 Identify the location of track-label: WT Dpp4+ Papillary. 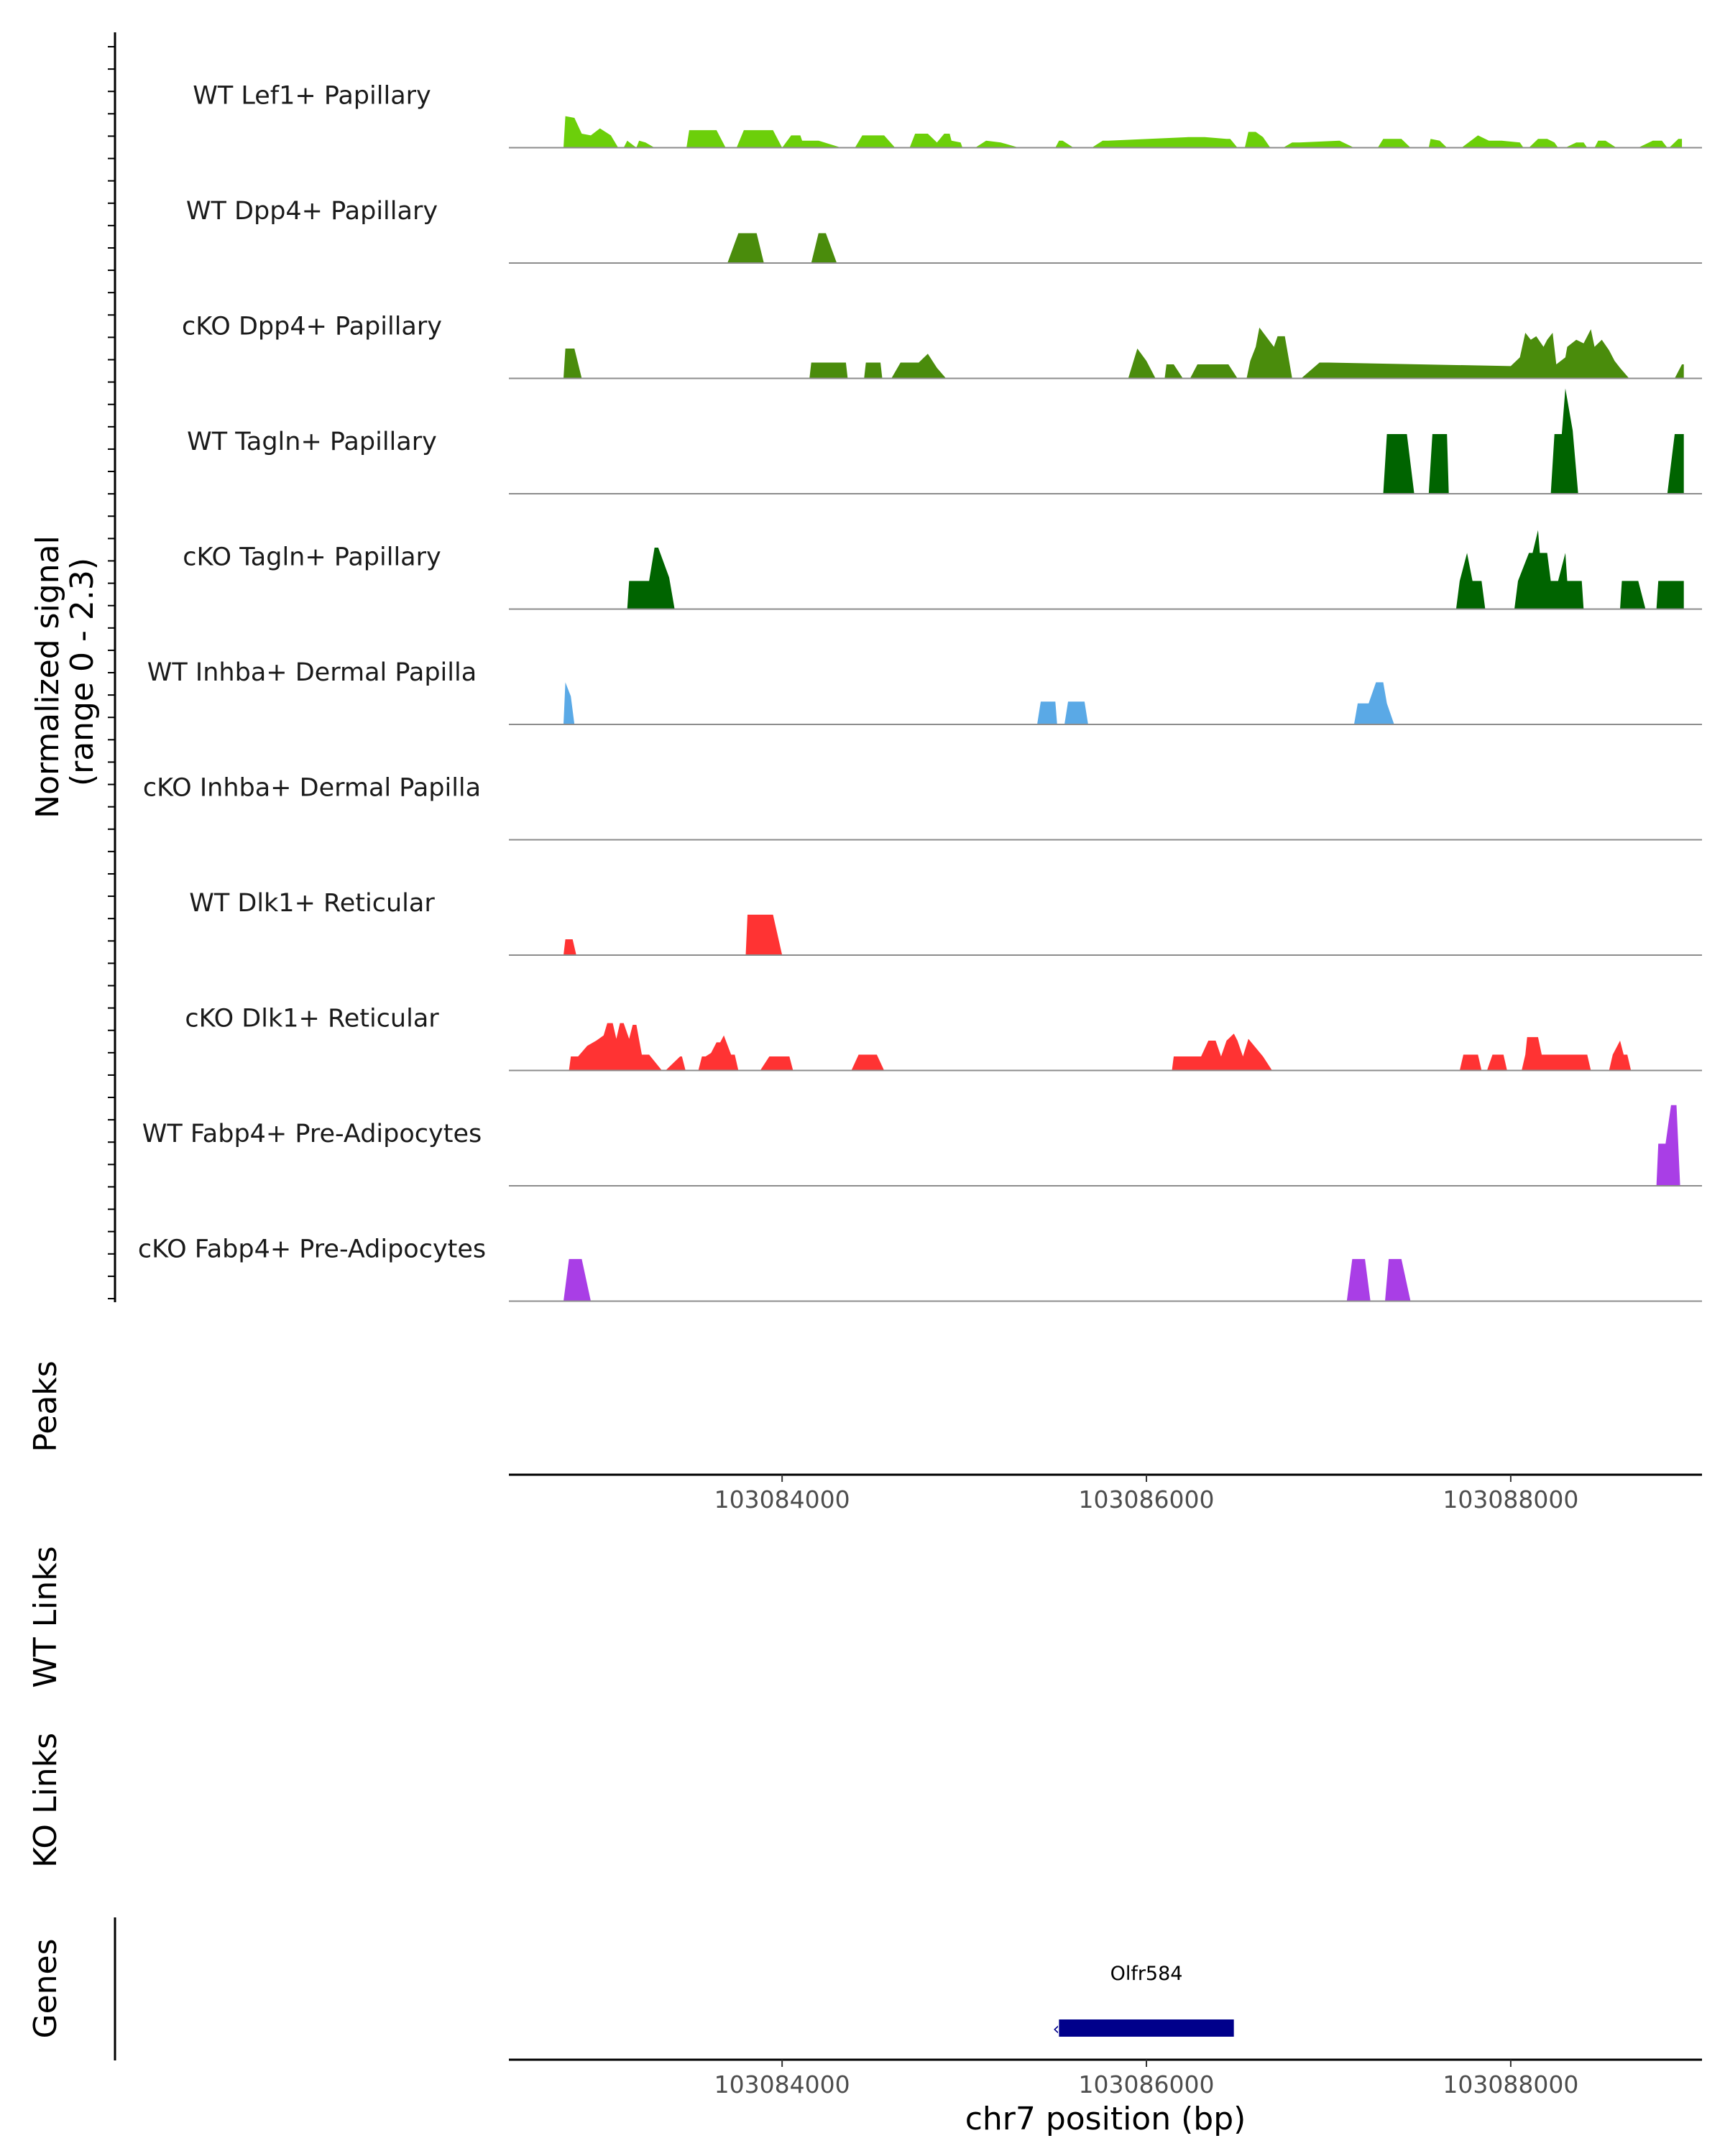
(312, 211).